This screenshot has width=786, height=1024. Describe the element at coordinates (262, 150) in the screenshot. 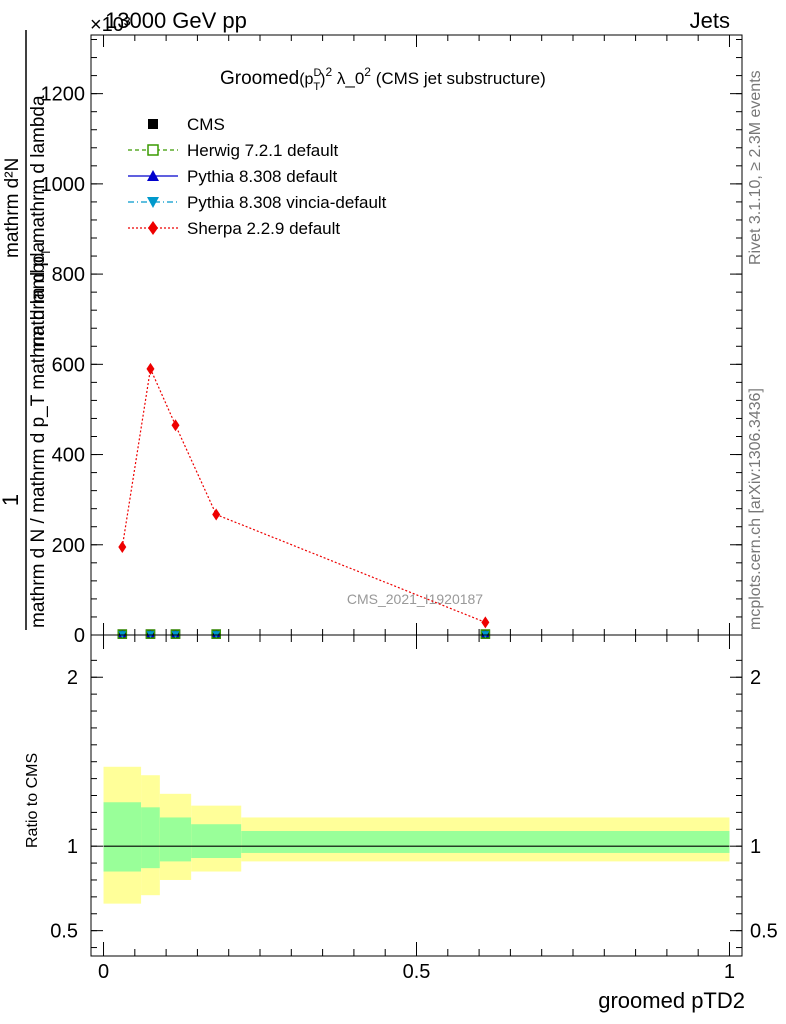

I see `legend-label: Herwig 7.2.1 default` at that location.